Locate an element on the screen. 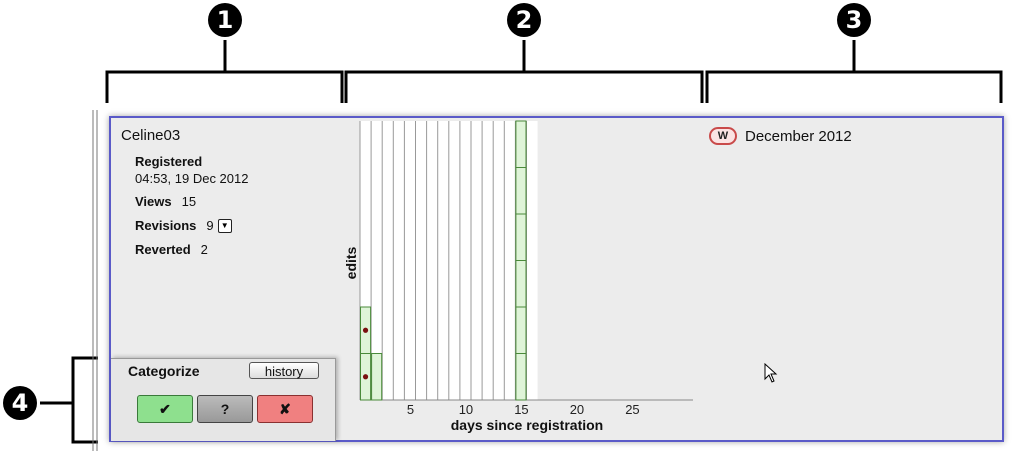 The height and width of the screenshot is (451, 1018). x-tick-label: 20 is located at coordinates (577, 409).